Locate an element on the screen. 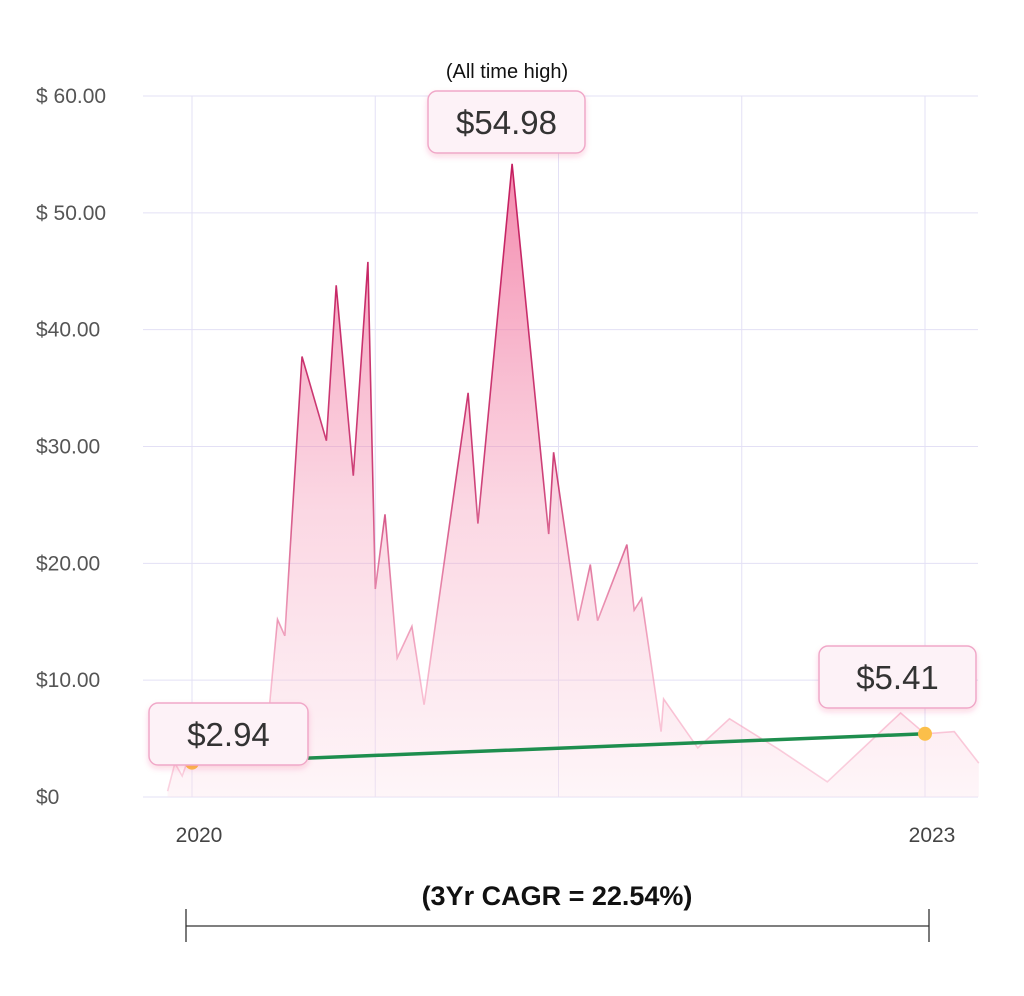 The height and width of the screenshot is (996, 1024). ath-callout: $54.98 is located at coordinates (506, 122).